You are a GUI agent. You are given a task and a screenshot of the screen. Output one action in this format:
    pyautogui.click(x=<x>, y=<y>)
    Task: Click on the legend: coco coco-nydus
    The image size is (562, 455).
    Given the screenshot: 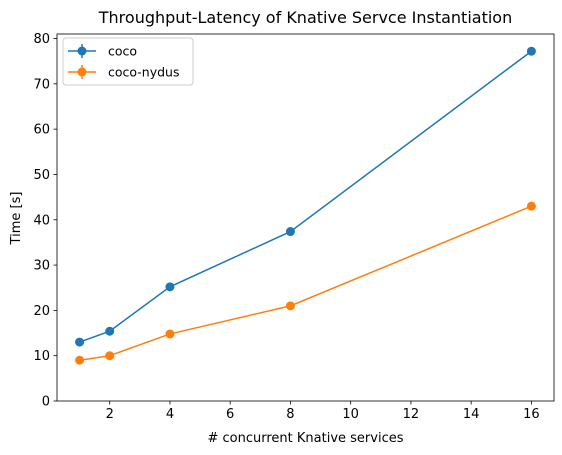 What is the action you would take?
    pyautogui.click(x=128, y=61)
    